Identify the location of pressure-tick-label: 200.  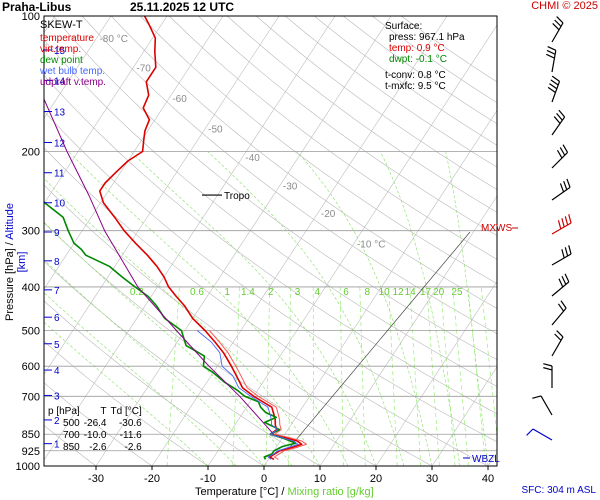
(31, 152).